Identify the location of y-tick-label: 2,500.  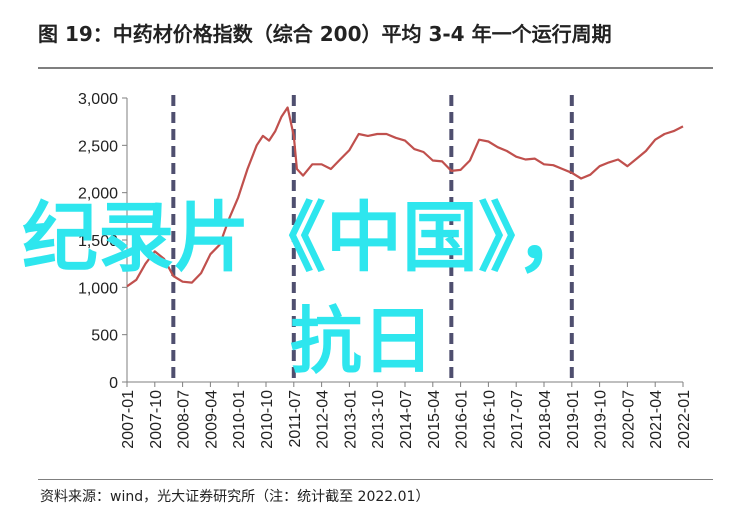
(98, 146).